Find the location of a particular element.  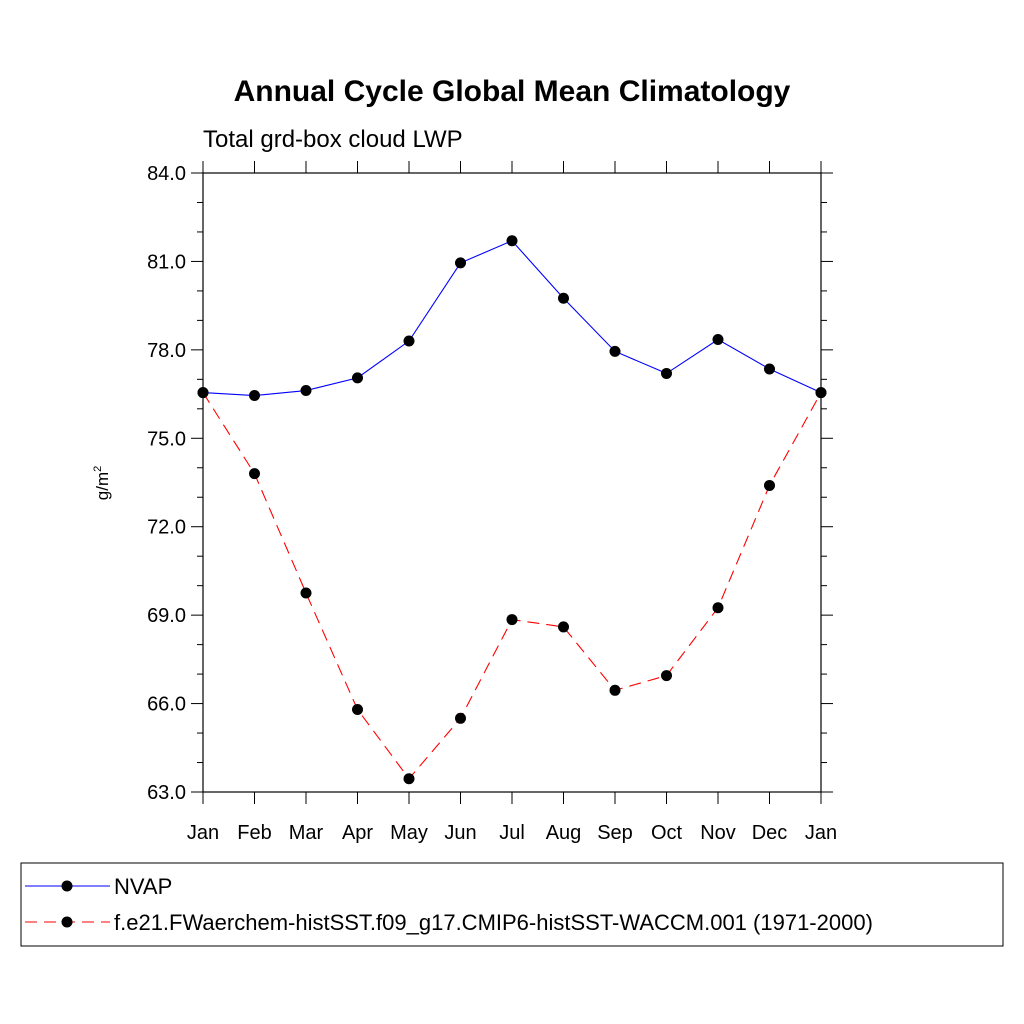

chart-subtitle: Total grd-box cloud LWP is located at coordinates (333, 139).